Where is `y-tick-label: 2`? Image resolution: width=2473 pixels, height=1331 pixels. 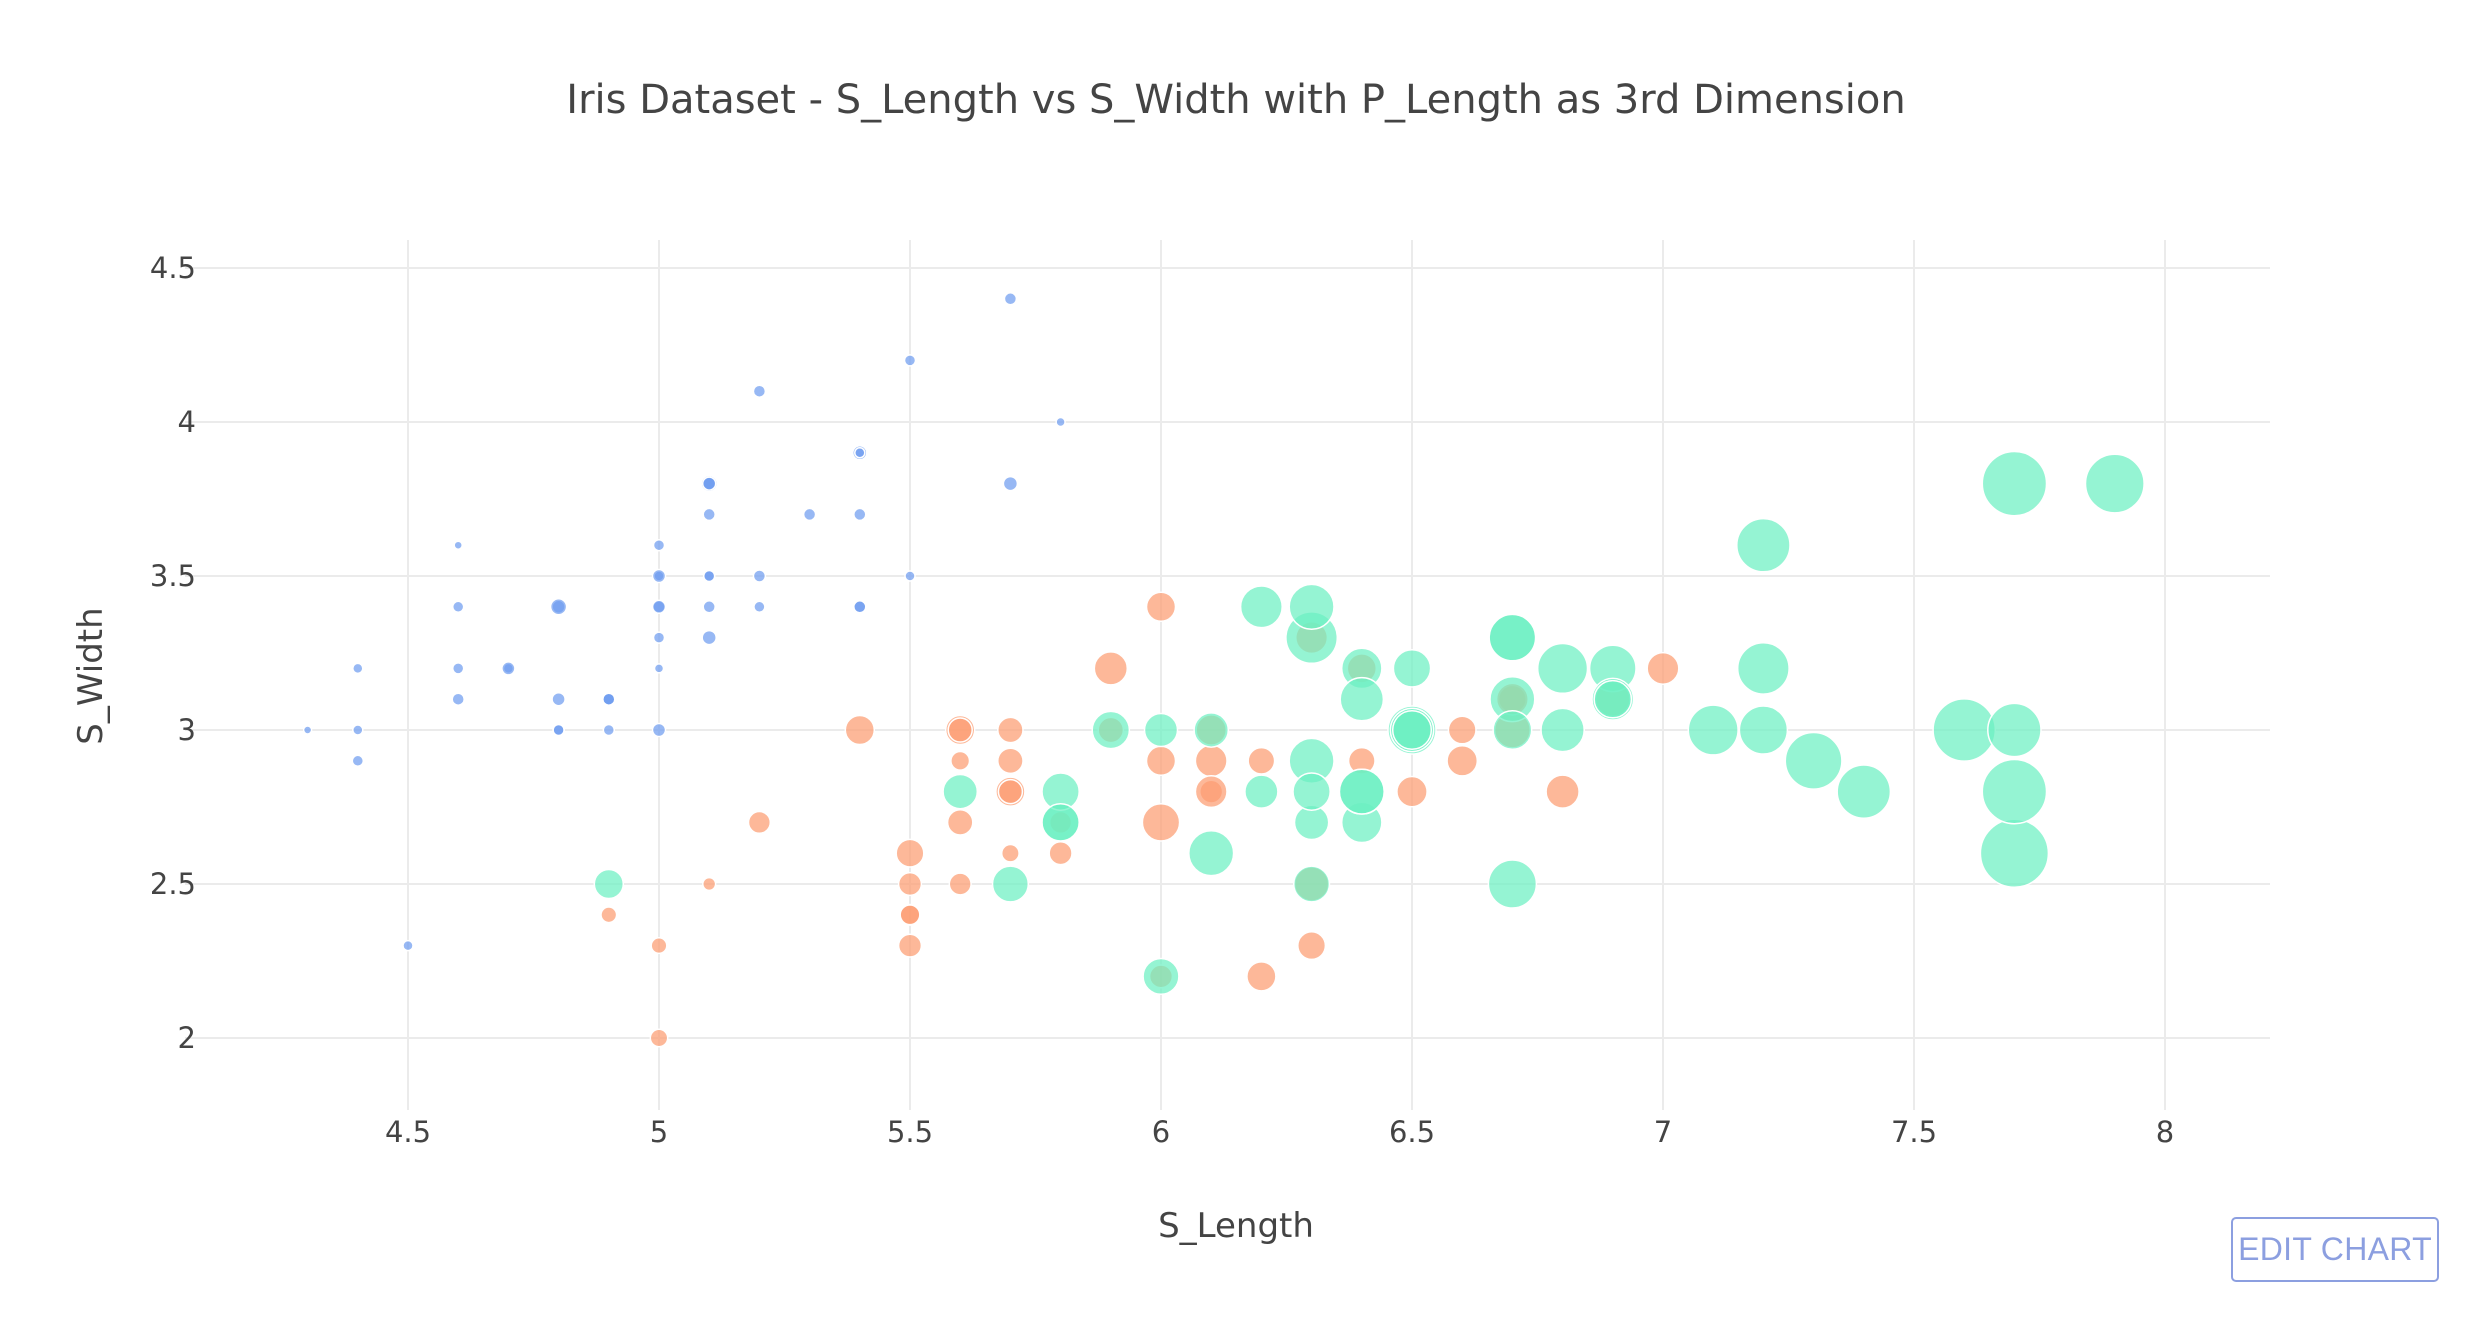
y-tick-label: 2 is located at coordinates (187, 1038).